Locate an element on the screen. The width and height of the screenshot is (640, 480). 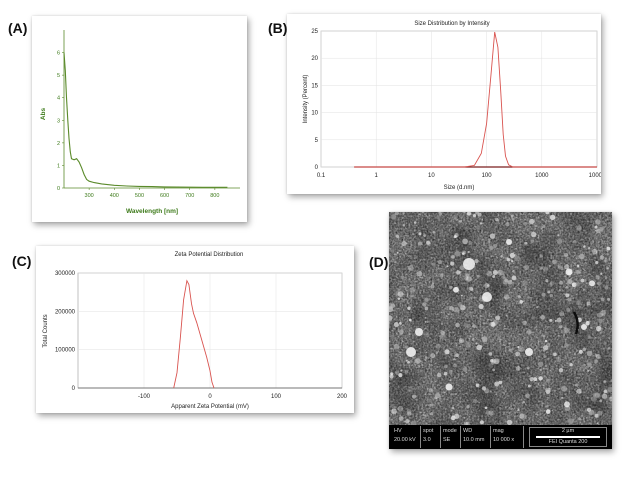
sem-scale-bar: 2 µm FEI Quanta 200 is located at coordinates (568, 437).